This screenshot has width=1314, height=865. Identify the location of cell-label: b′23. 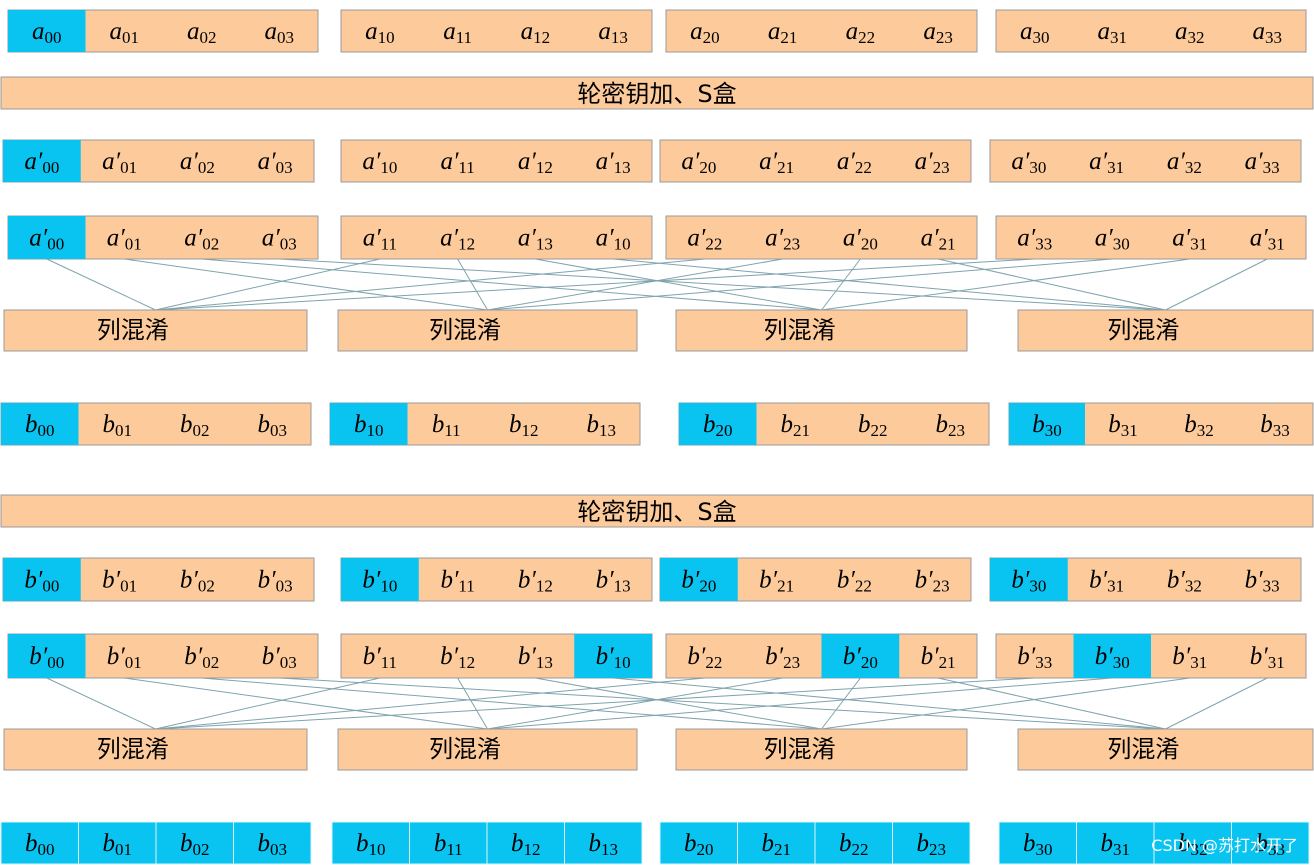
(932, 581).